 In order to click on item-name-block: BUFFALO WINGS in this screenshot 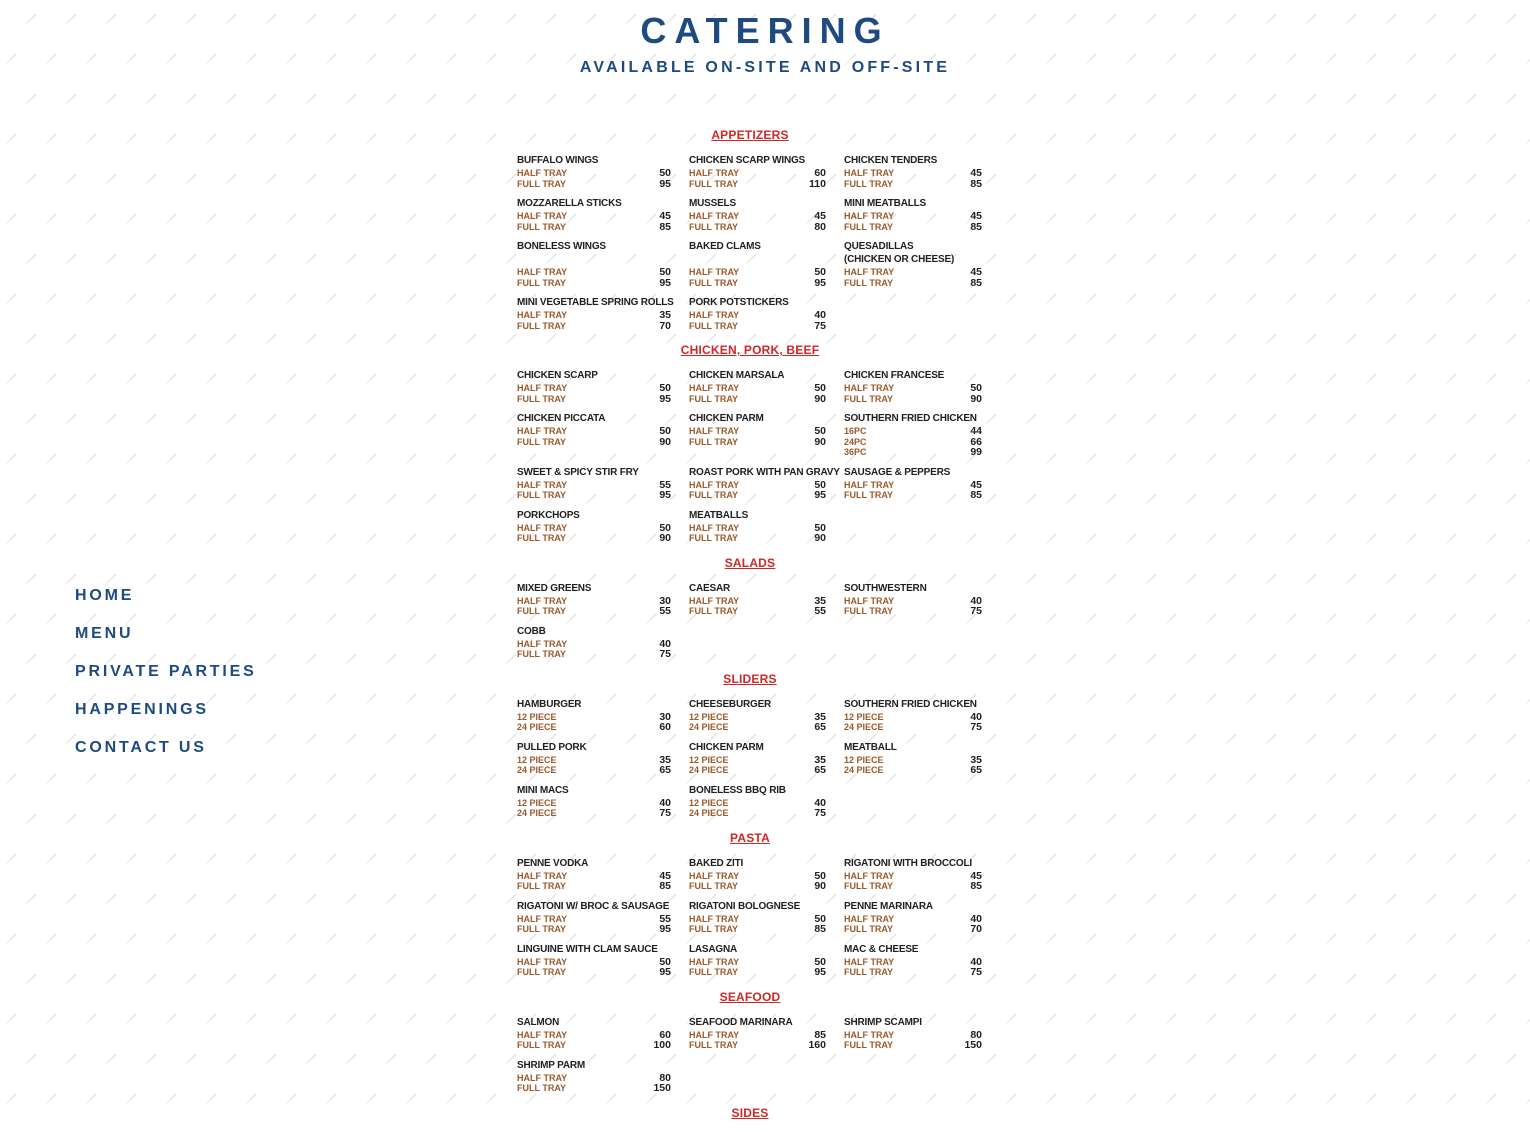, I will do `click(594, 160)`.